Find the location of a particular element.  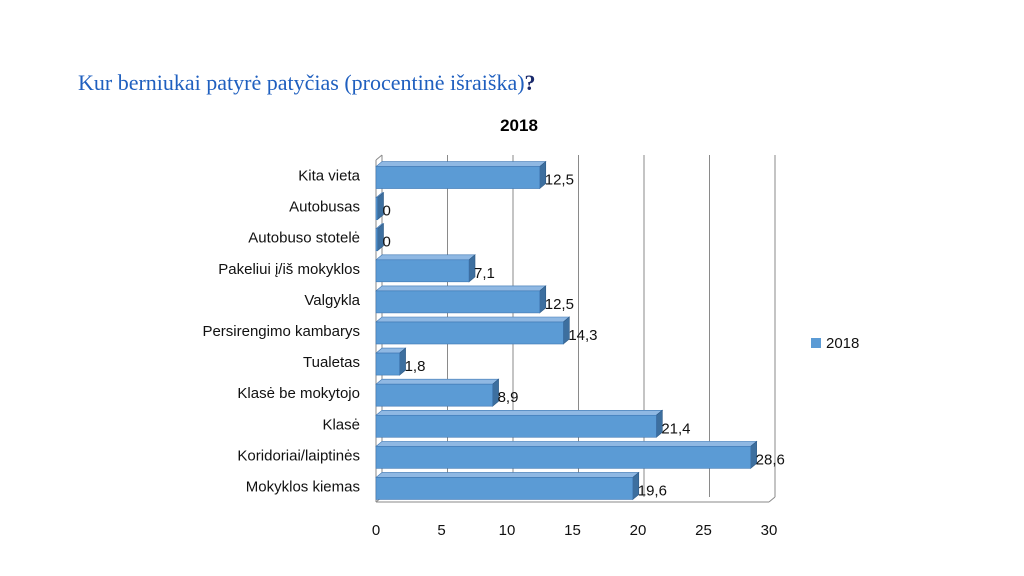

legend: 2018 is located at coordinates (835, 343).